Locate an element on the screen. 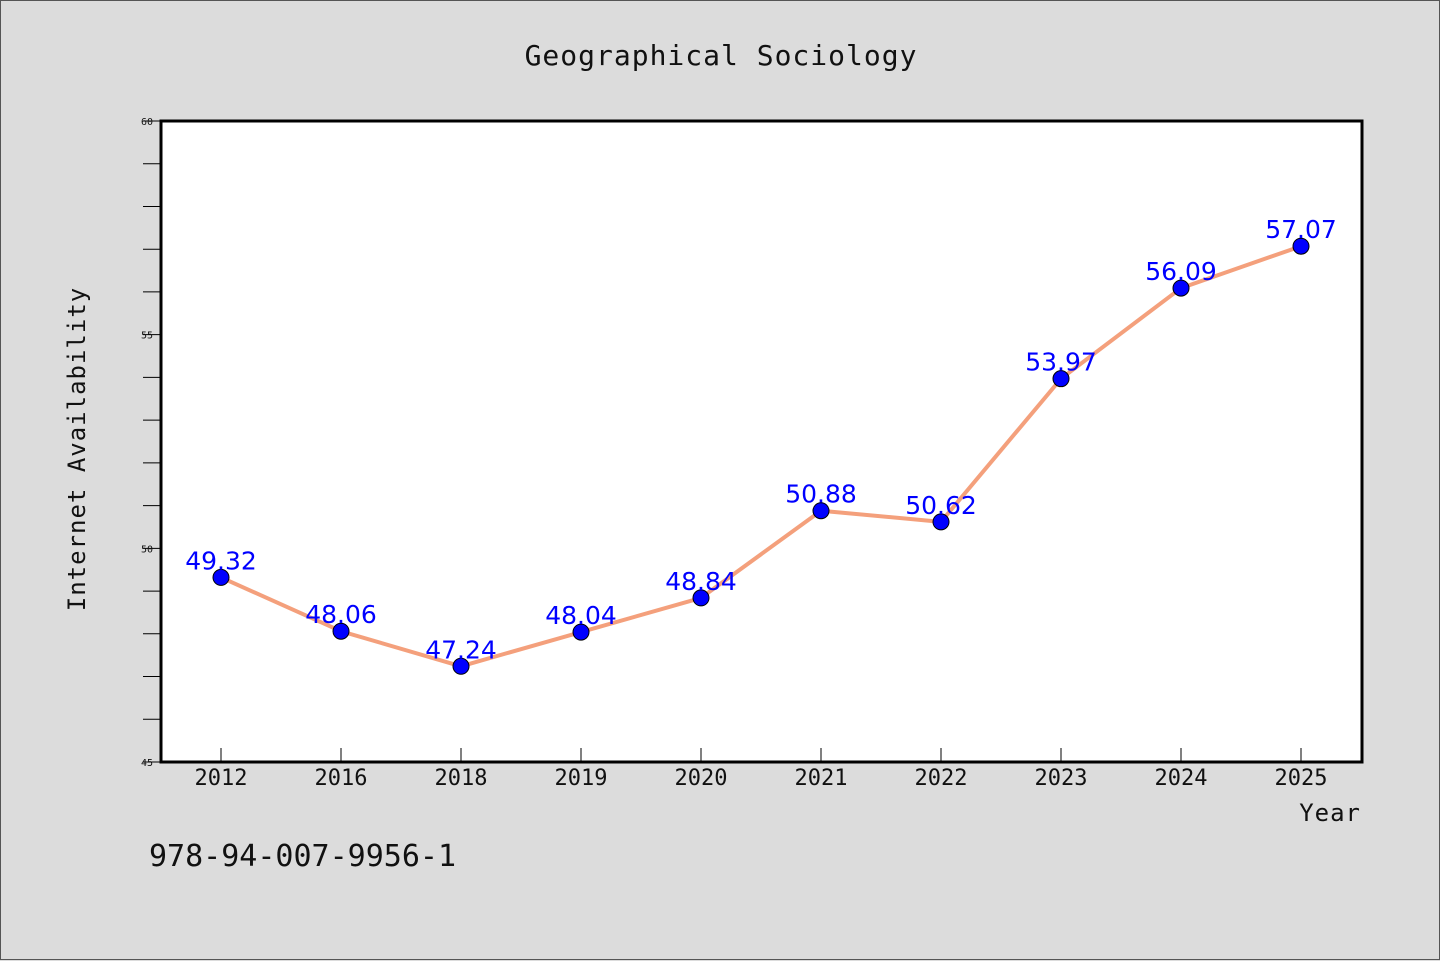 Image resolution: width=1440 pixels, height=961 pixels. data-label: 53.97 is located at coordinates (1061, 362).